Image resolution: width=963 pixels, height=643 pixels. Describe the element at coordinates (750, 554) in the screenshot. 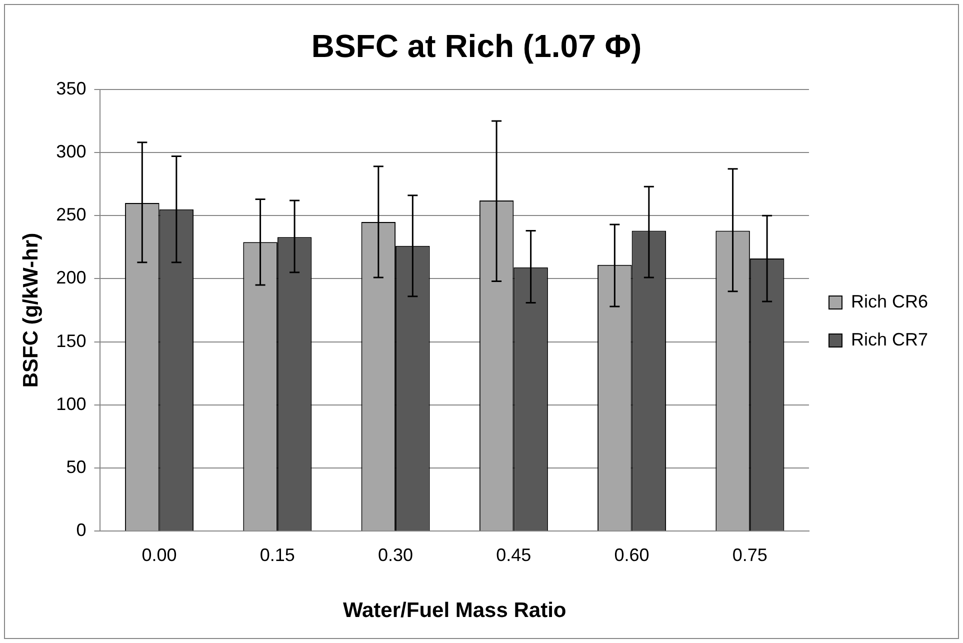

I see `x-tick-label: 0.75` at that location.